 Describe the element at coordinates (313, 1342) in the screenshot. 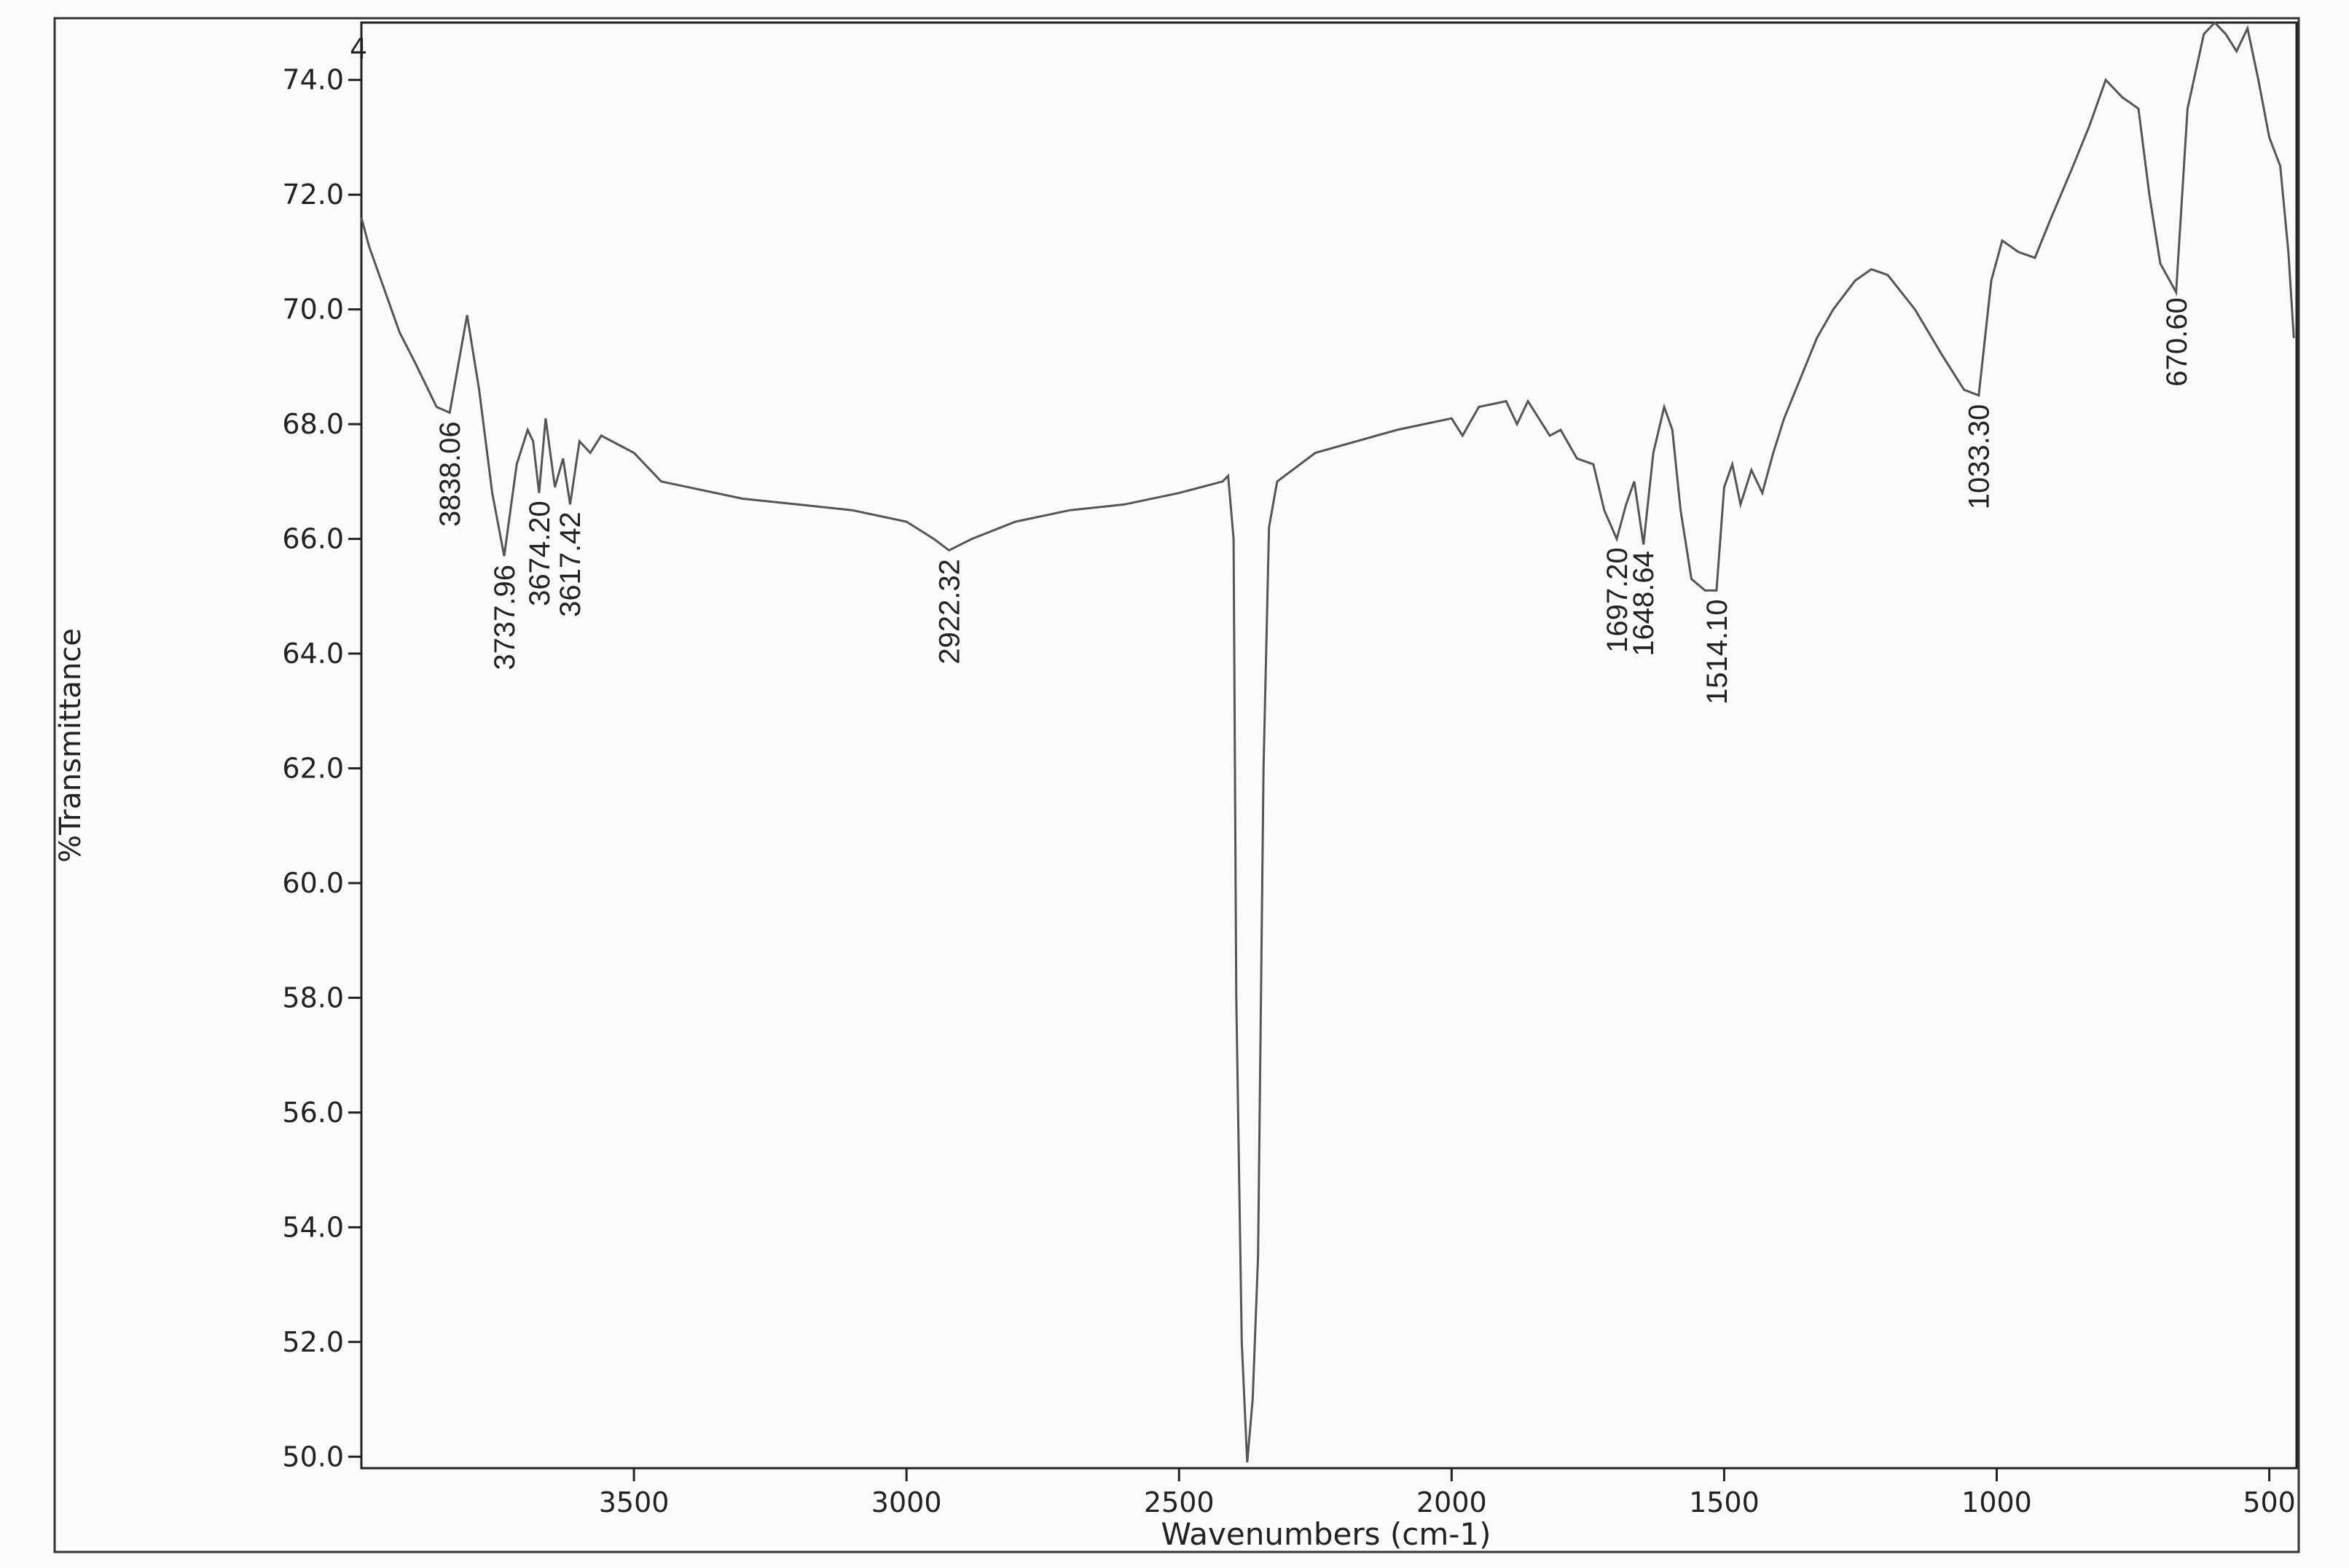

I see `y-tick-label: 52.0` at that location.